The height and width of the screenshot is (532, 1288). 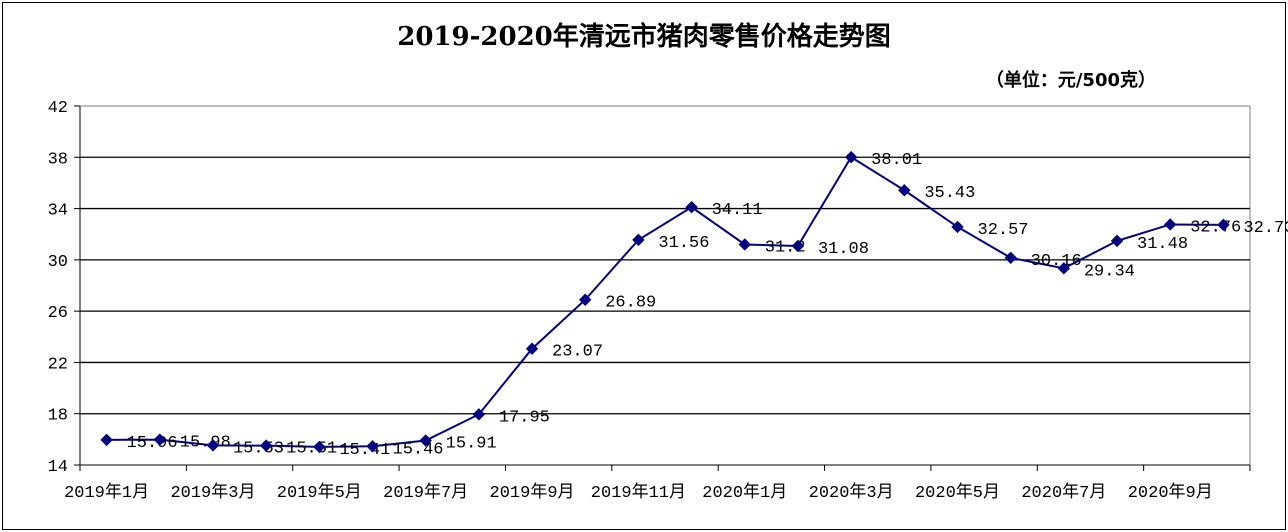 What do you see at coordinates (744, 492) in the screenshot?
I see `x-tick-label: 2020年1月` at bounding box center [744, 492].